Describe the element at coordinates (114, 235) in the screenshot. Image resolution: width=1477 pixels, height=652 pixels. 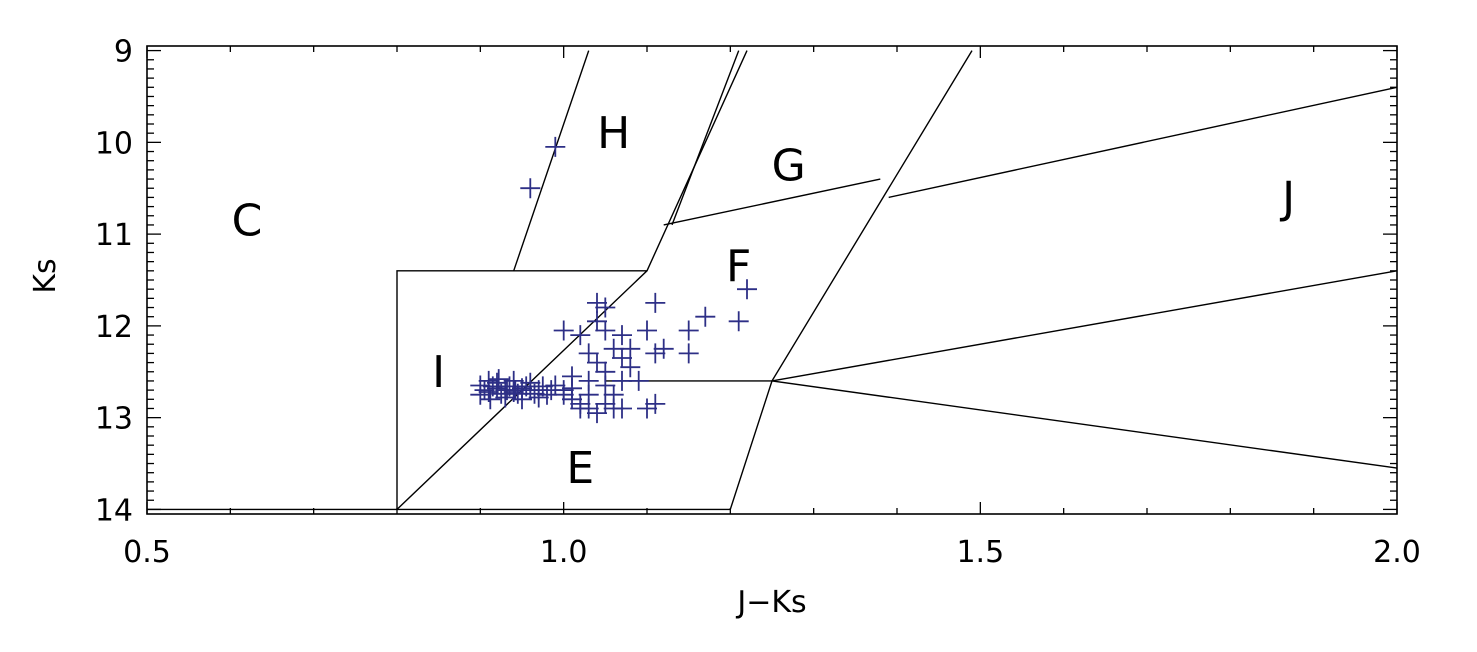
I see `y-tick-label: 11` at that location.